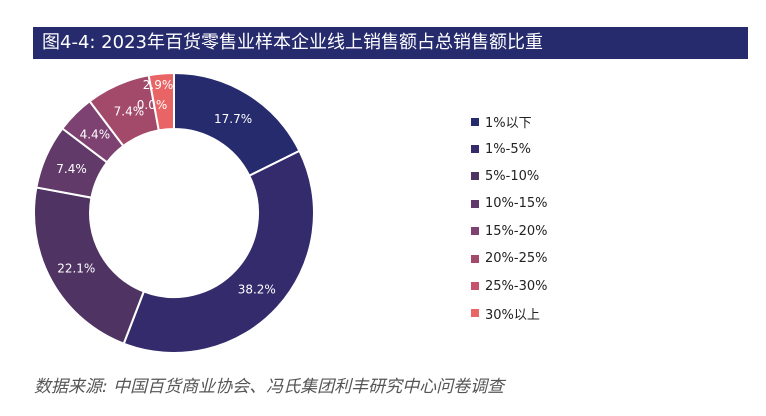 This screenshot has width=766, height=416. What do you see at coordinates (516, 204) in the screenshot?
I see `legend-label: 10%-15%` at bounding box center [516, 204].